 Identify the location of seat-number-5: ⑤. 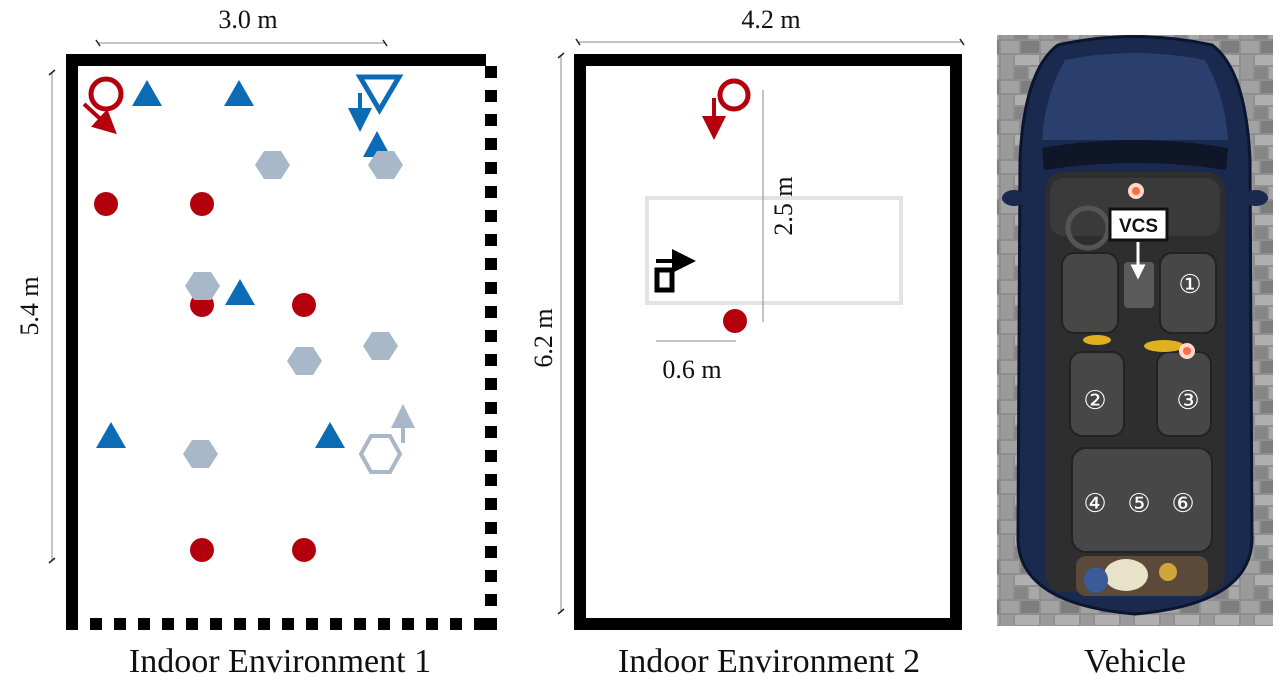
(1138, 504).